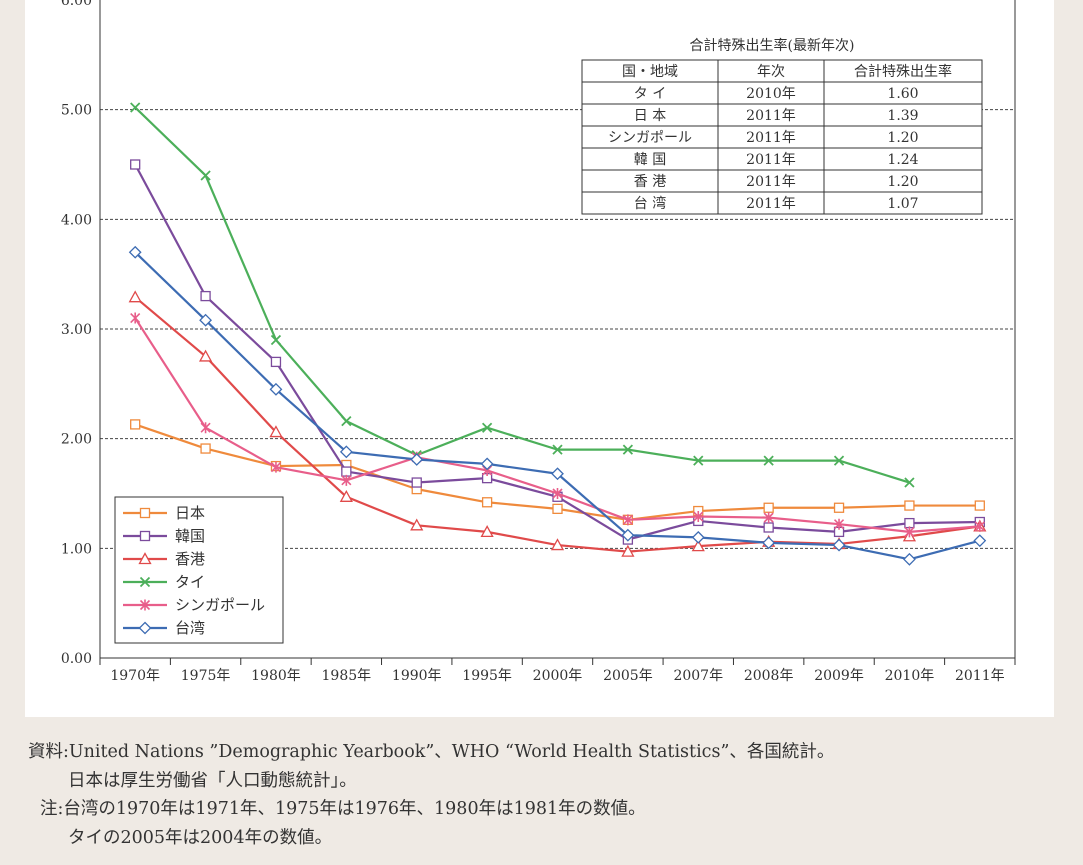  What do you see at coordinates (220, 605) in the screenshot?
I see `legend-label: シンガポール` at bounding box center [220, 605].